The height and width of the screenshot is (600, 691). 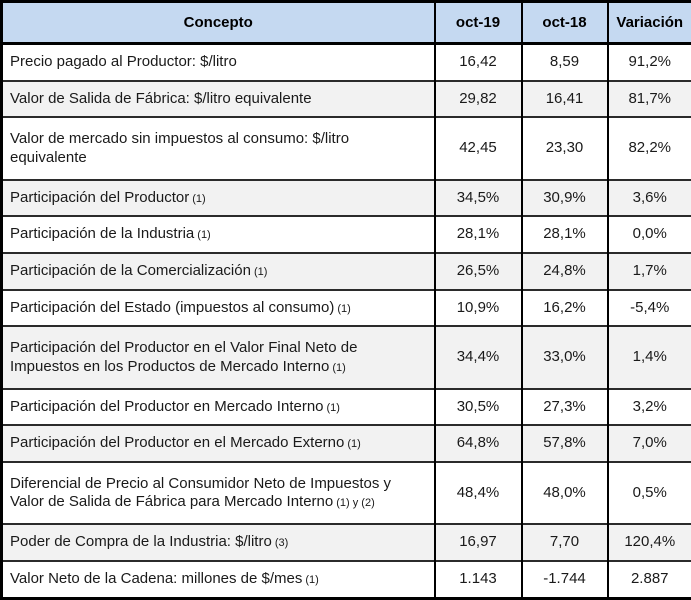 What do you see at coordinates (648, 542) in the screenshot?
I see `variacion-cell: 120,4%` at bounding box center [648, 542].